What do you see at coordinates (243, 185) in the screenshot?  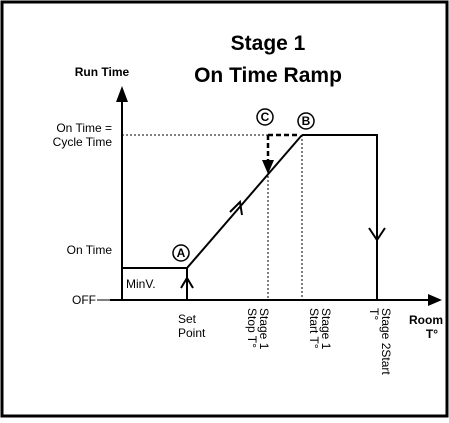 I see `marker-circles` at bounding box center [243, 185].